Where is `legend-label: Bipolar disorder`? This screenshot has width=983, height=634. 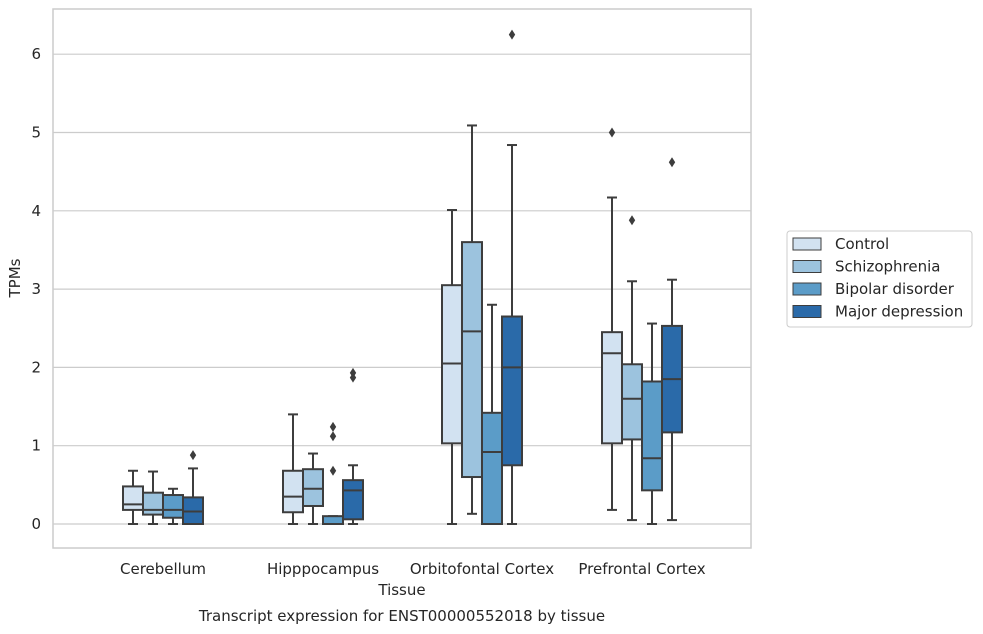
legend-label: Bipolar disorder is located at coordinates (895, 289).